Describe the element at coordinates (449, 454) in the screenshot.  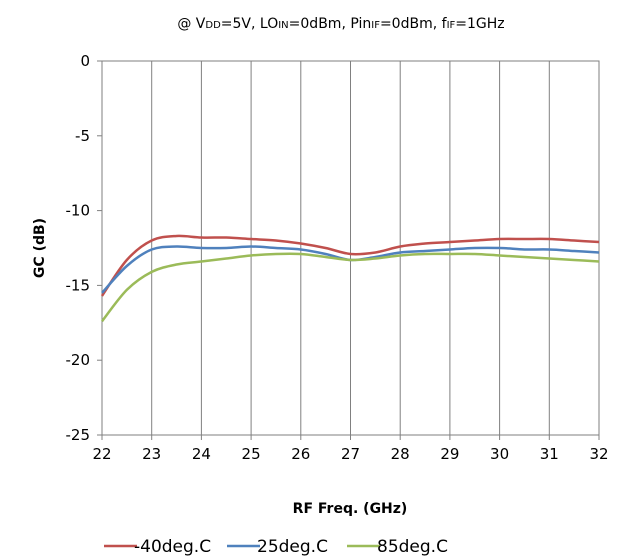
I see `x-tick-label: 29` at that location.